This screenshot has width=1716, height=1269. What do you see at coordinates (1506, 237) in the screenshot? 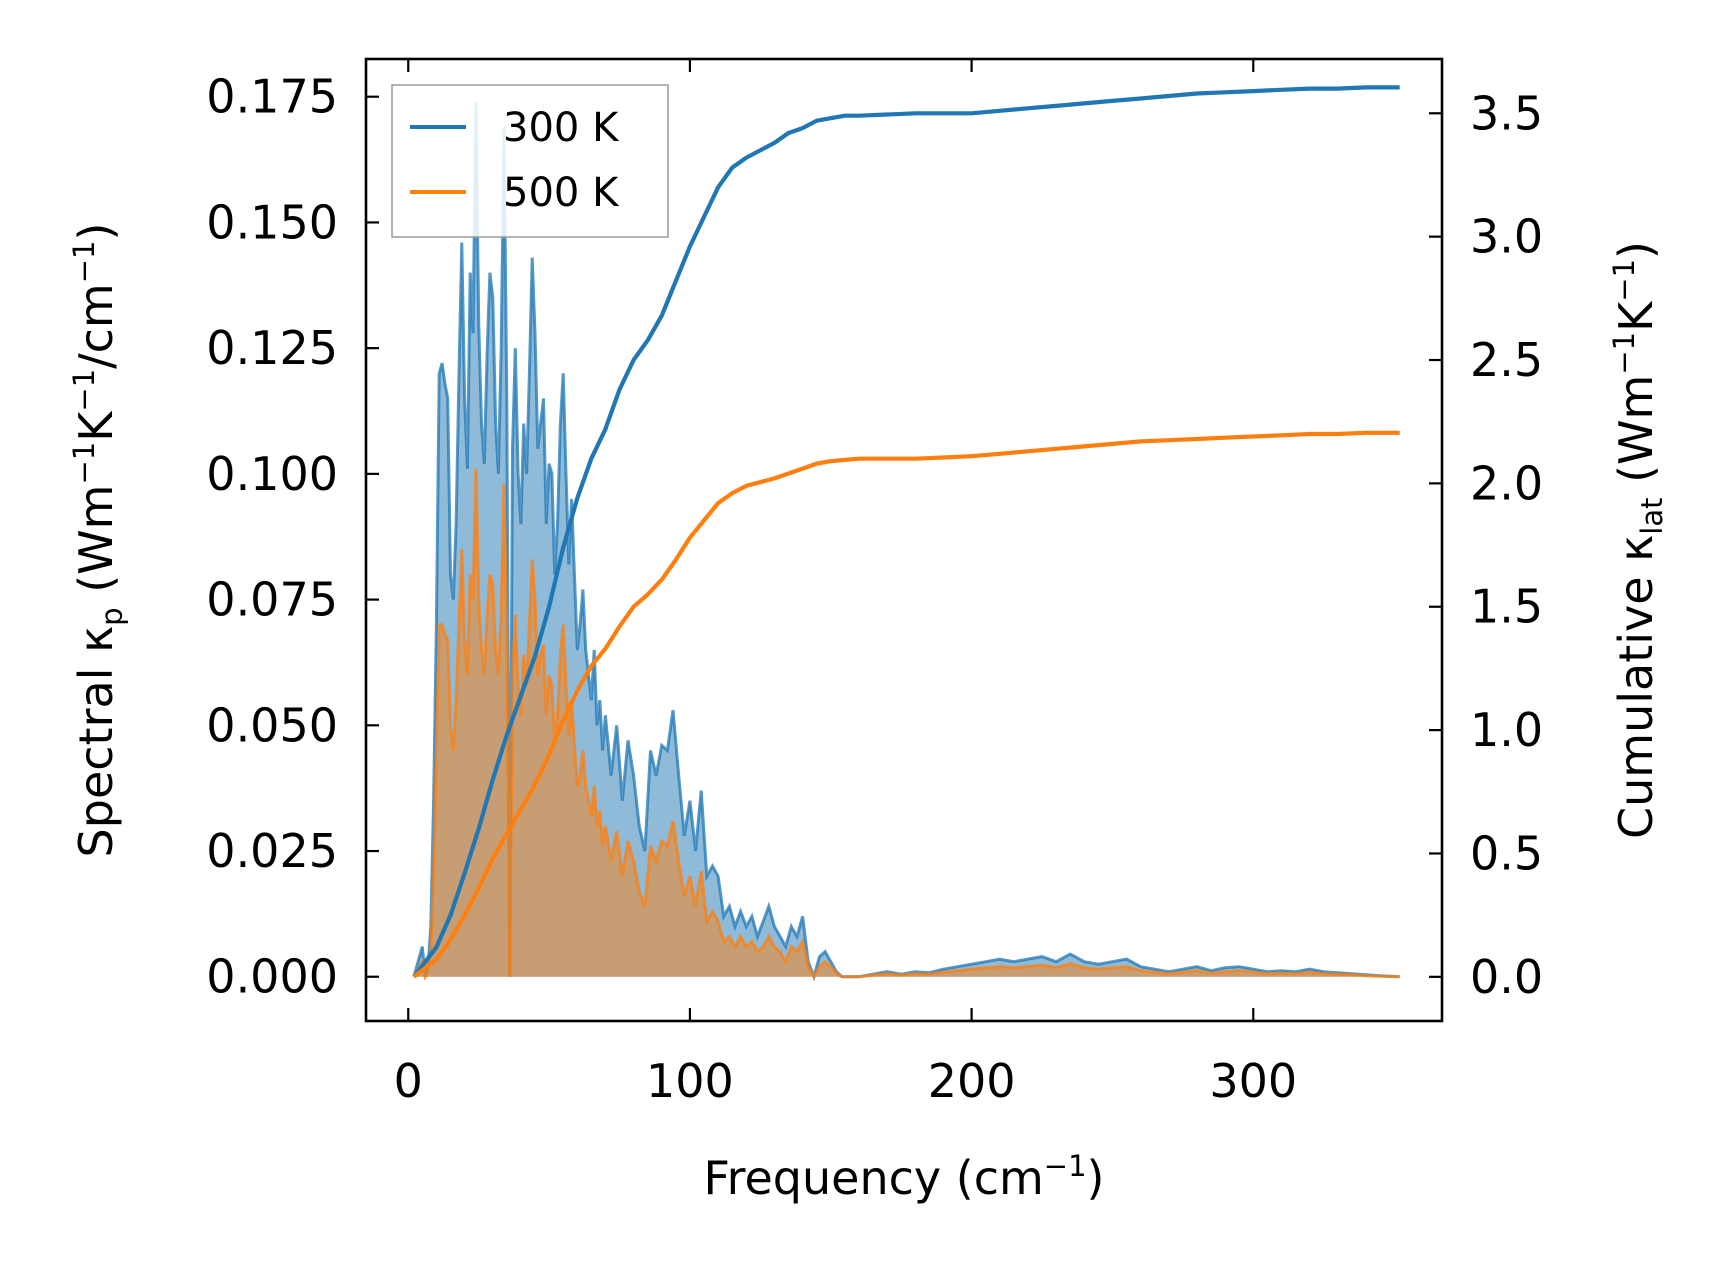
I see `y-right-tick-label: 3.0` at bounding box center [1506, 237].